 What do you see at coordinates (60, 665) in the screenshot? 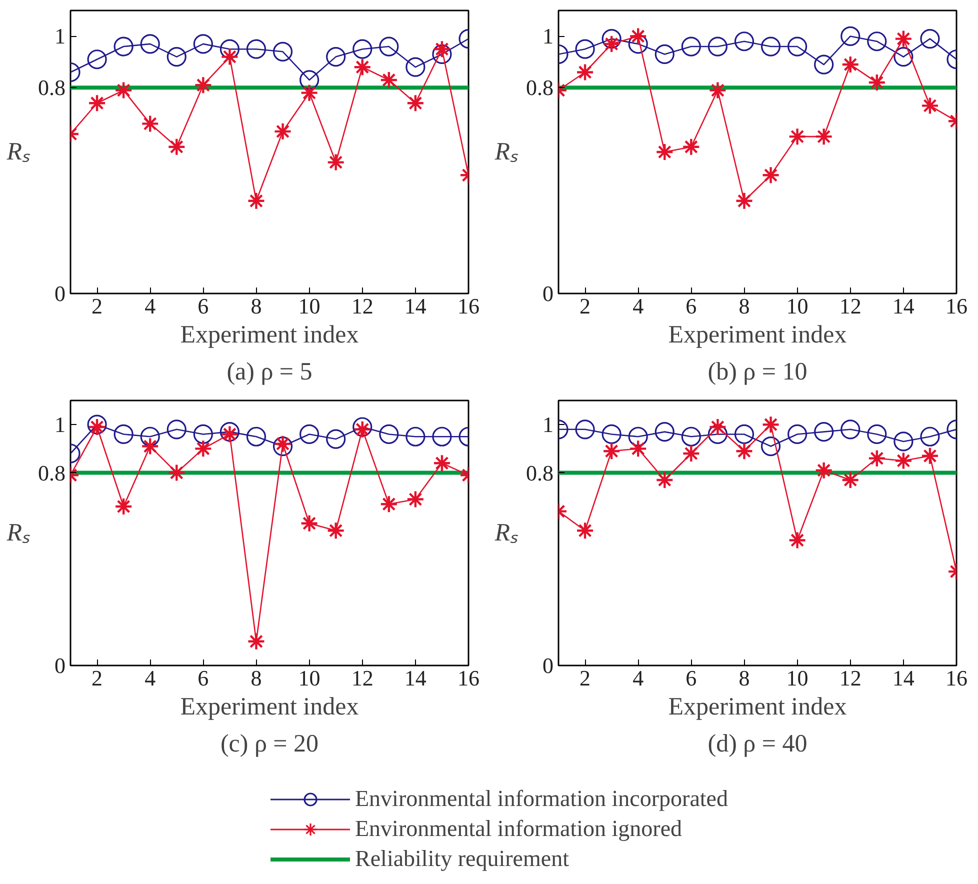
I see `y-tick-label: 0` at bounding box center [60, 665].